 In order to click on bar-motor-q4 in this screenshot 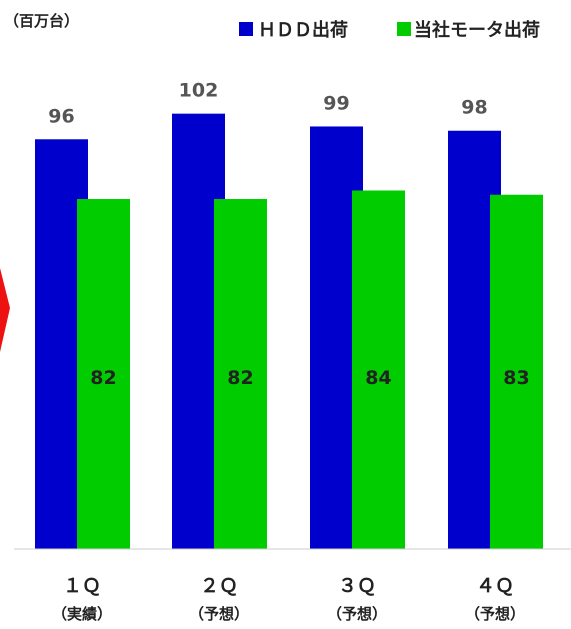, I will do `click(516, 372)`.